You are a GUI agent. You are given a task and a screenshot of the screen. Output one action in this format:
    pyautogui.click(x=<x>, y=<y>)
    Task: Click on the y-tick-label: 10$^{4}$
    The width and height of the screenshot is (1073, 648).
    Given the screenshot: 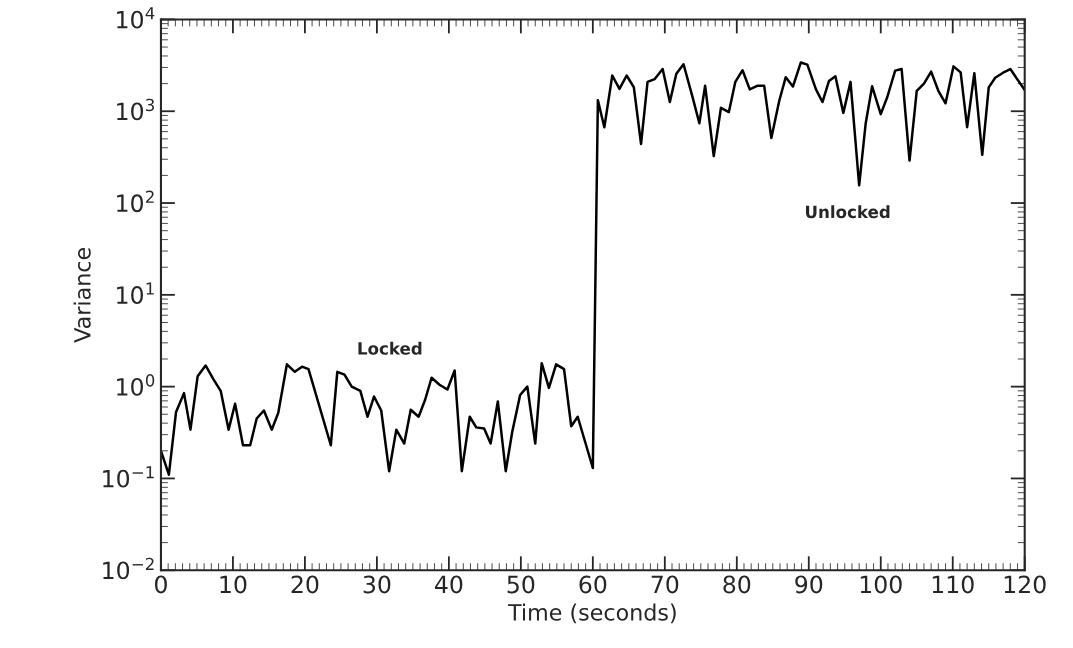 What is the action you would take?
    pyautogui.click(x=136, y=18)
    